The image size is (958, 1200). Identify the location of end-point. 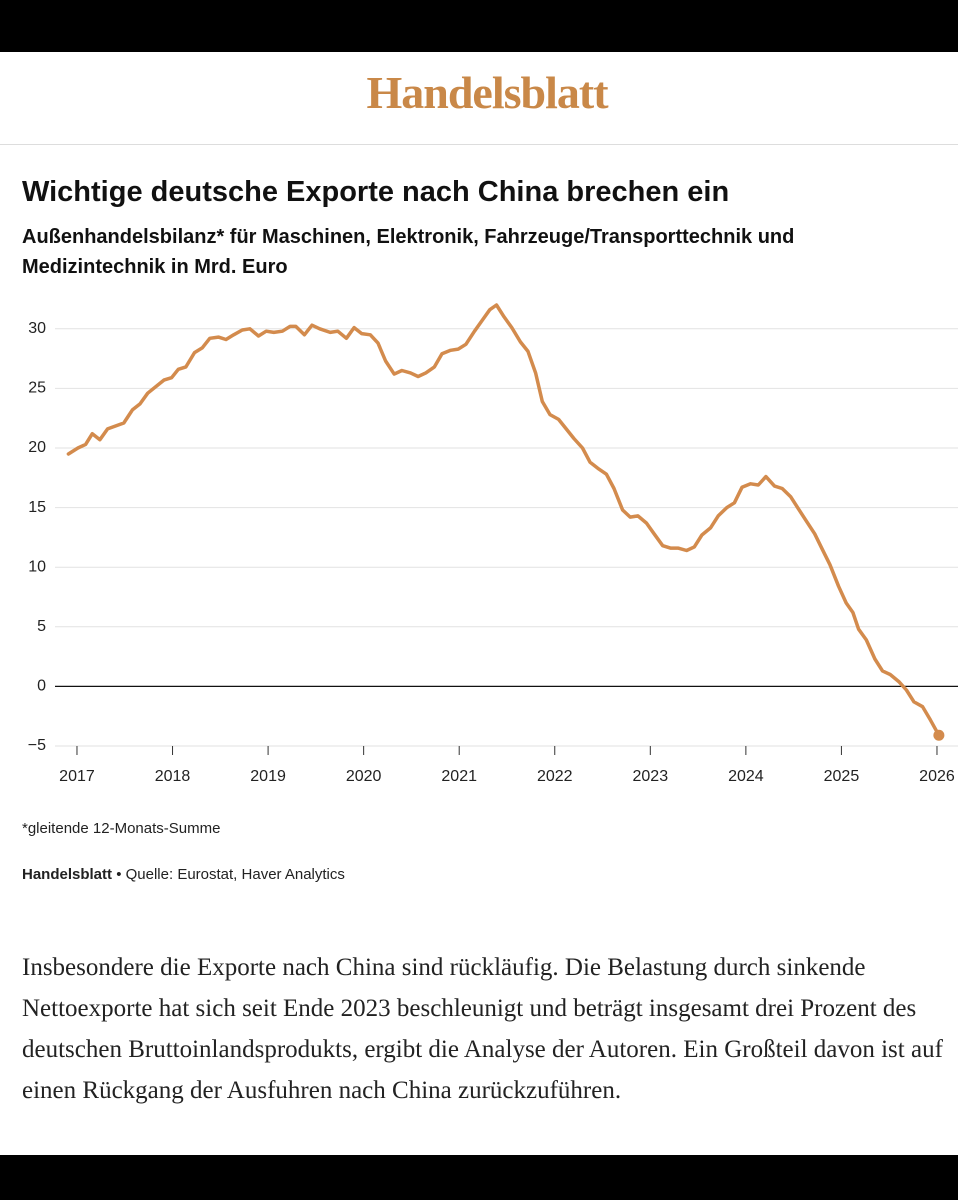
(939, 735).